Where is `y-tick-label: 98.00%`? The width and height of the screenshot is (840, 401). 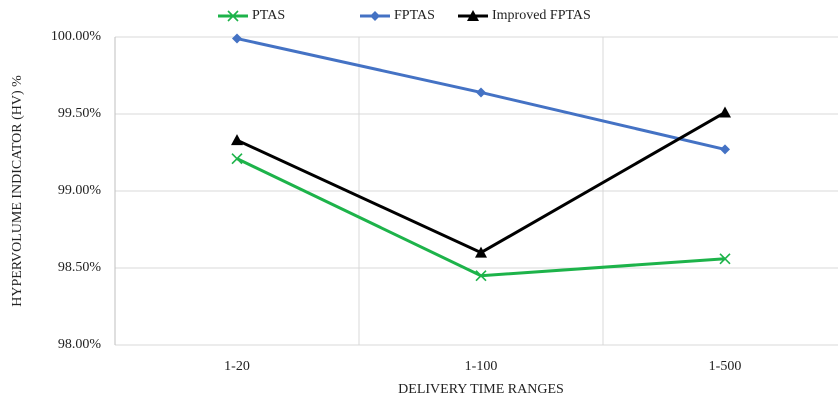
y-tick-label: 98.00% is located at coordinates (80, 344).